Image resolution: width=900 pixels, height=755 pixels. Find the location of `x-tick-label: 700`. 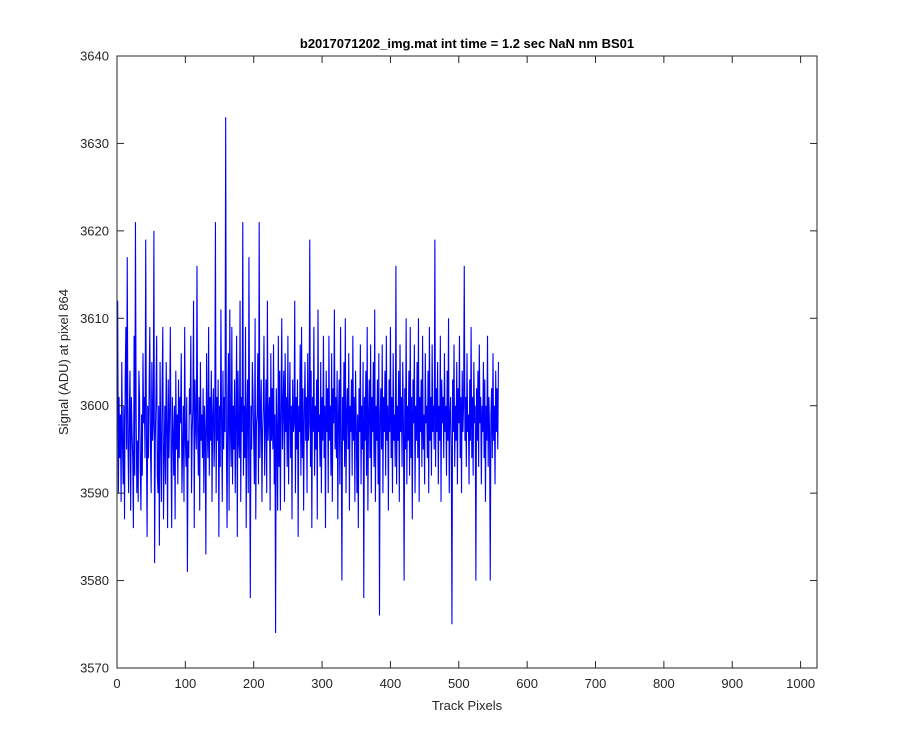

x-tick-label: 700 is located at coordinates (596, 683).